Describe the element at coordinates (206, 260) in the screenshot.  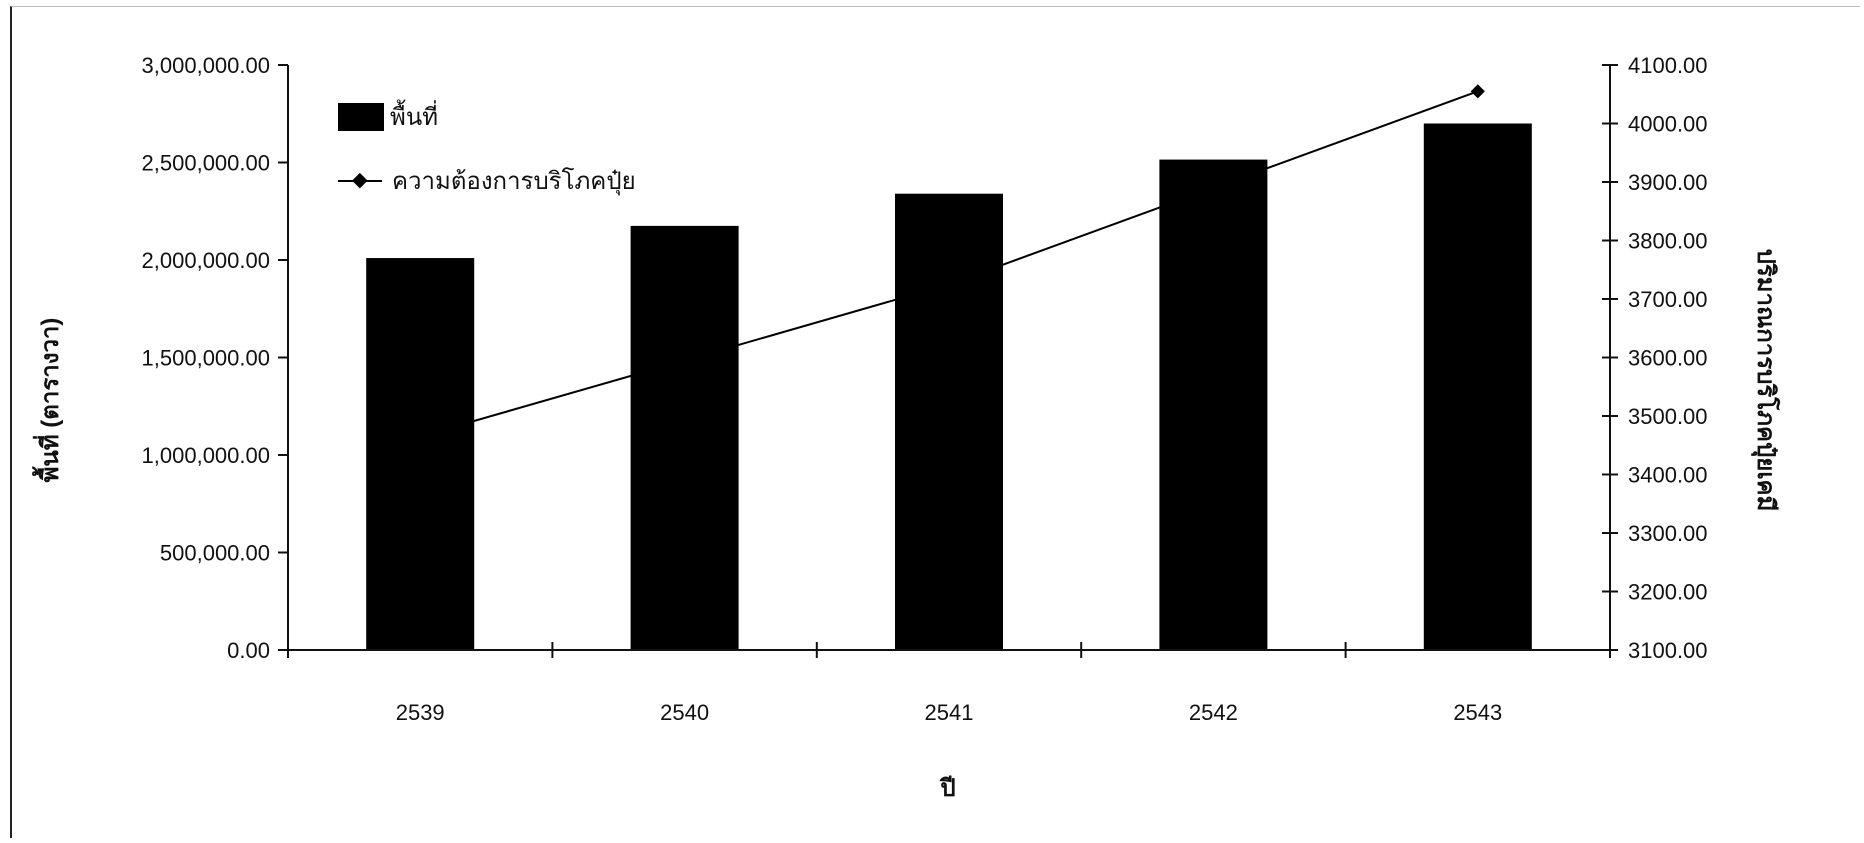
I see `y-left-tick-label: 2,000,000.00` at that location.